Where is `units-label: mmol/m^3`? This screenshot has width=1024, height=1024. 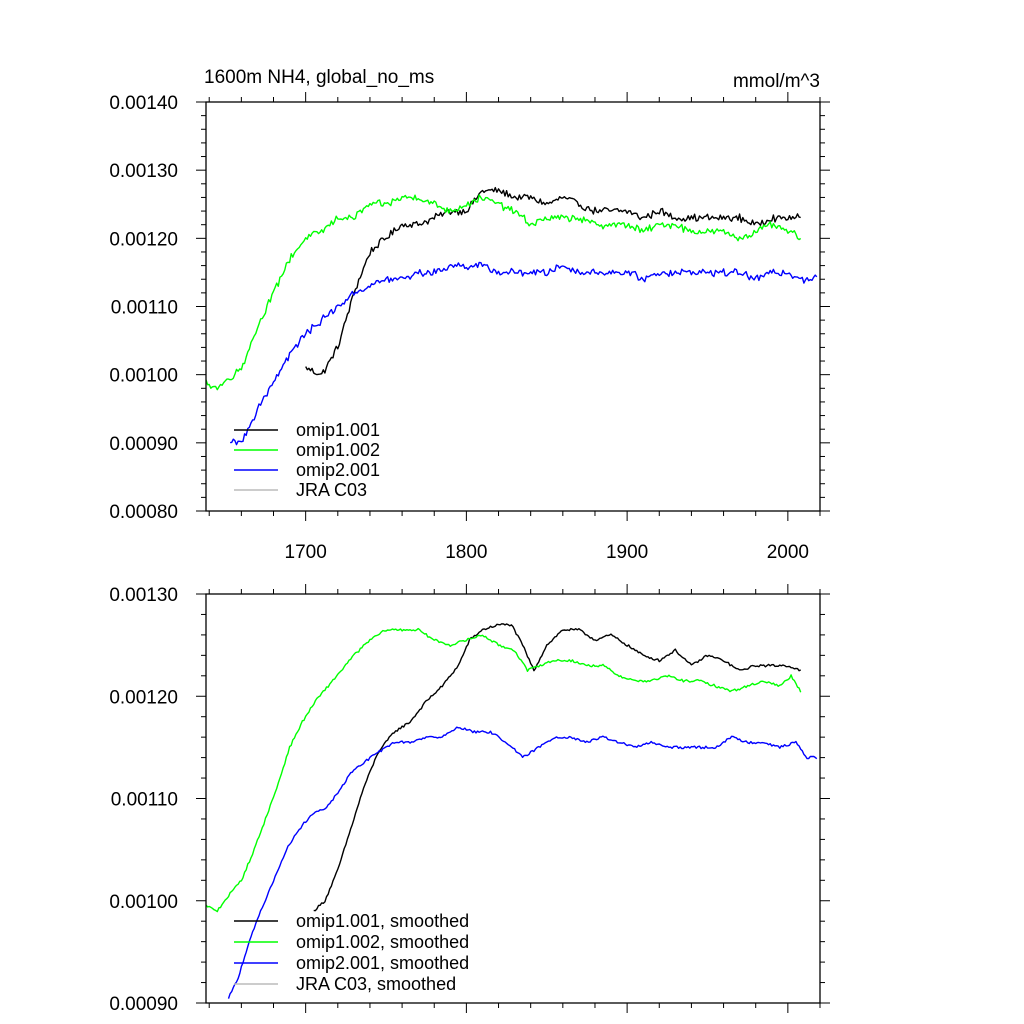
units-label: mmol/m^3 is located at coordinates (776, 81).